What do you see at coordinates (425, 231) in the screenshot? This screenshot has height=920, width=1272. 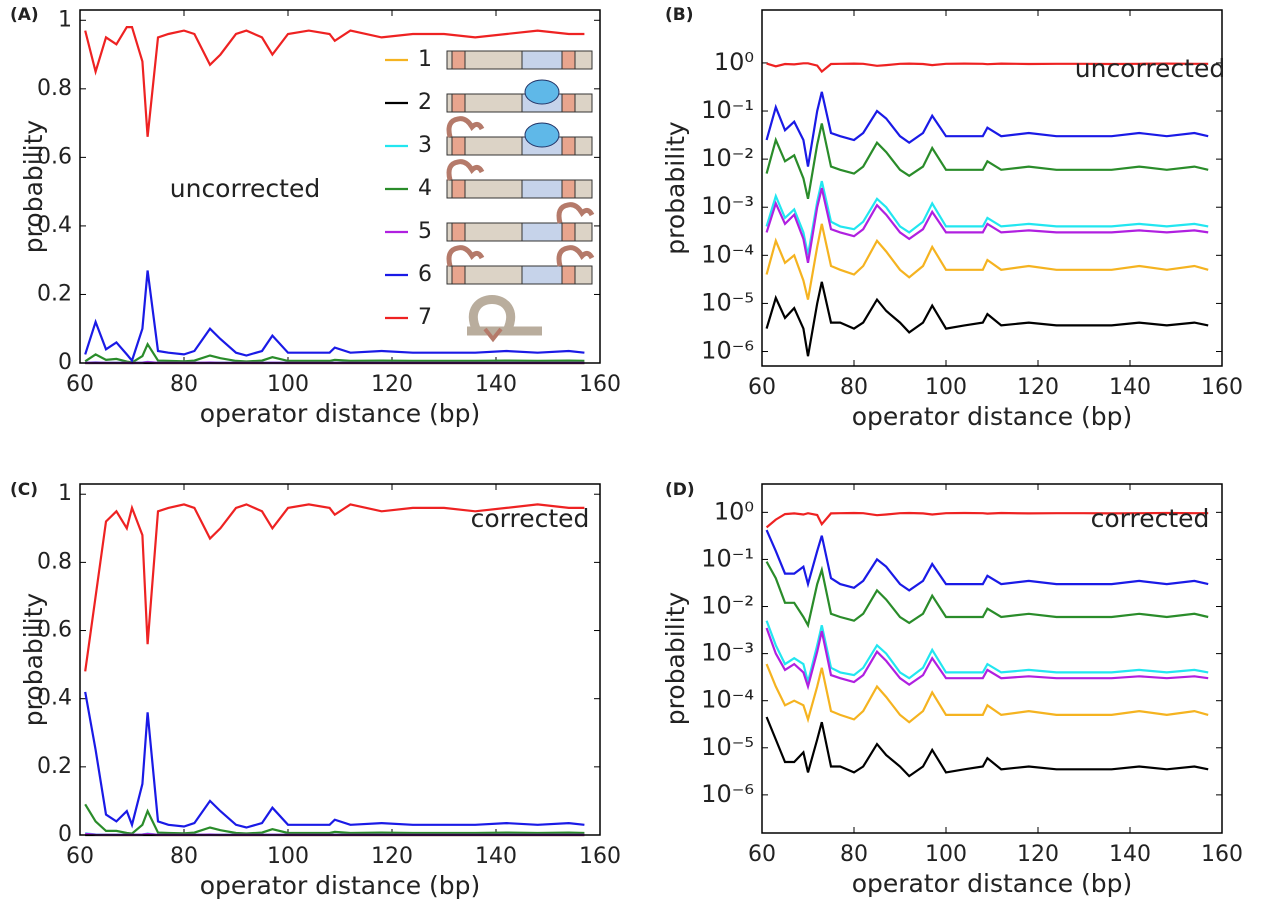 I see `legend-label: 5` at bounding box center [425, 231].